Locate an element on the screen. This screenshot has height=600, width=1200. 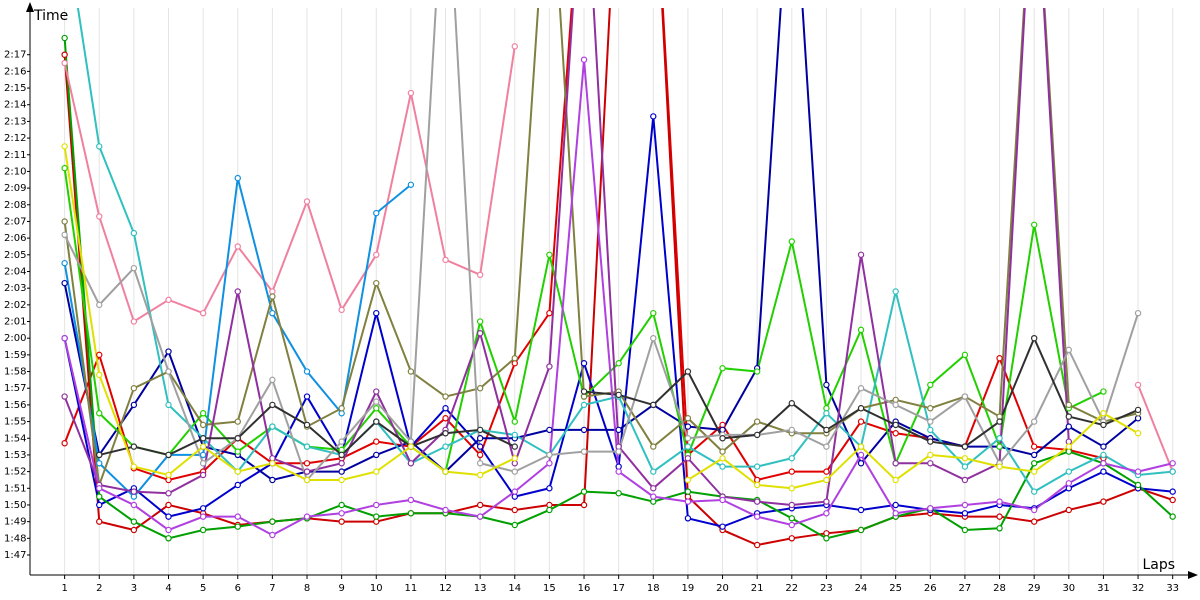
y-tick-label: 1:49 is located at coordinates (15, 522).